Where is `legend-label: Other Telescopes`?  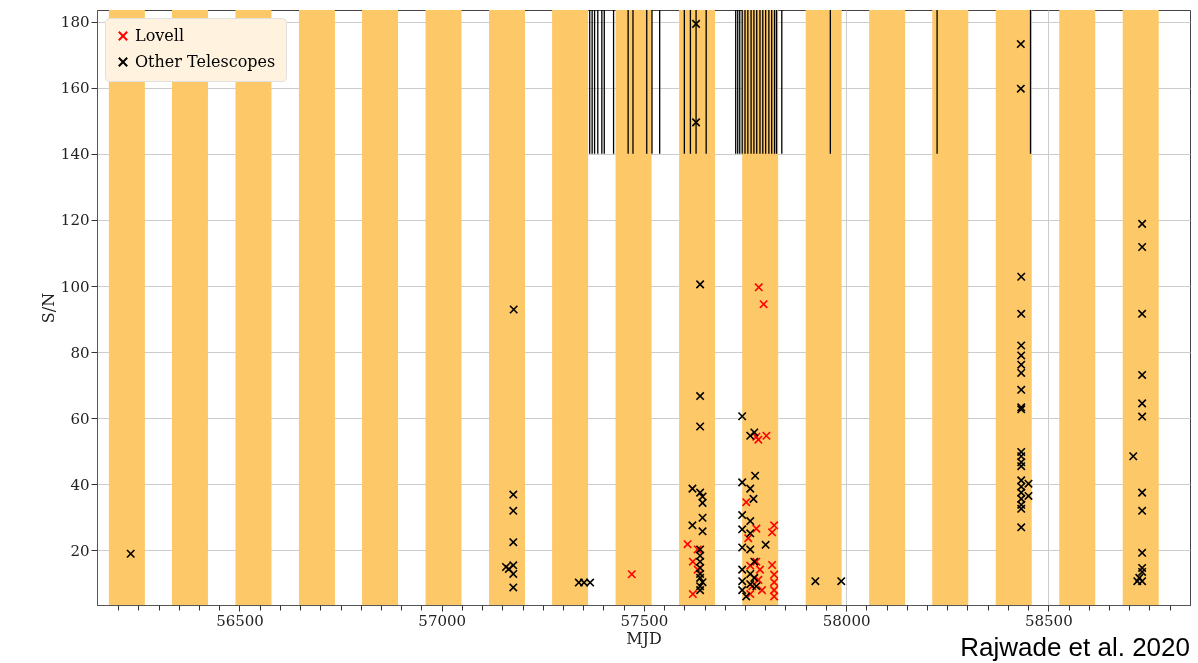
legend-label: Other Telescopes is located at coordinates (205, 61).